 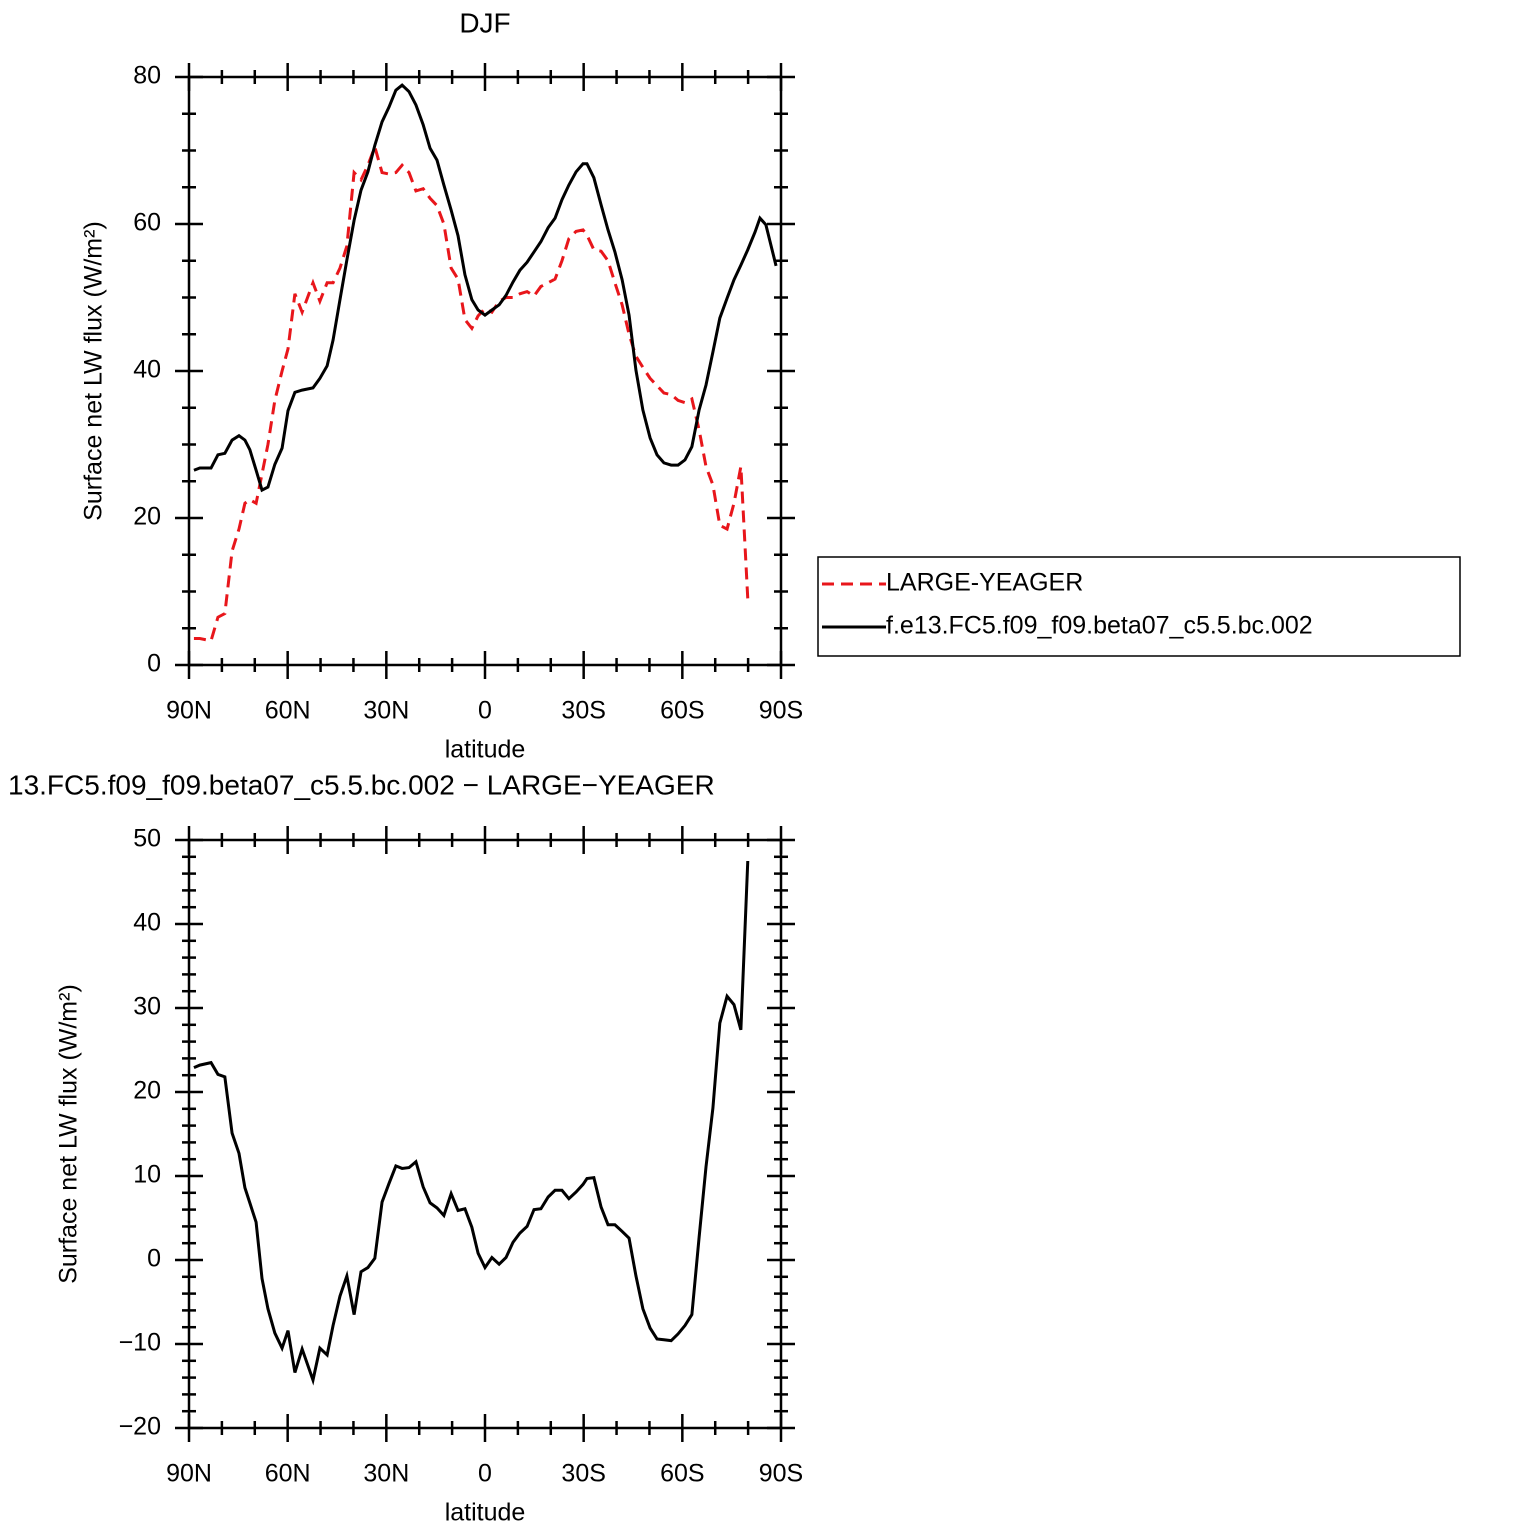 What do you see at coordinates (484, 22) in the screenshot?
I see `chart-title: DJF` at bounding box center [484, 22].